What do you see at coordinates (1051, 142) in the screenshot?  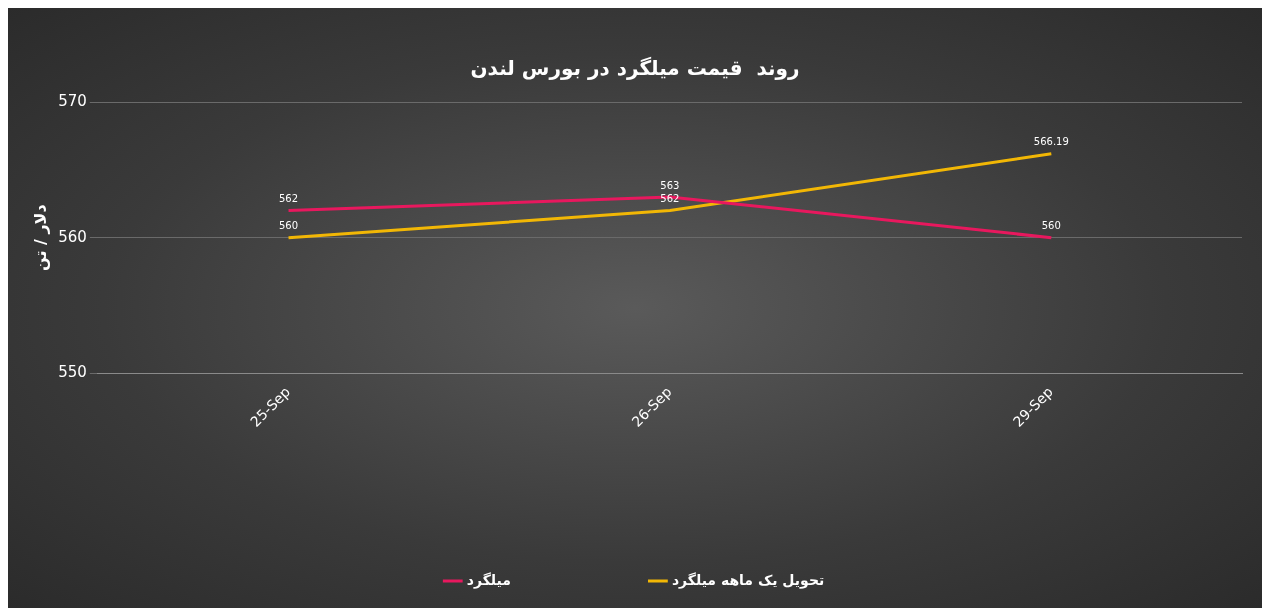 I see `data-label: 566.19` at bounding box center [1051, 142].